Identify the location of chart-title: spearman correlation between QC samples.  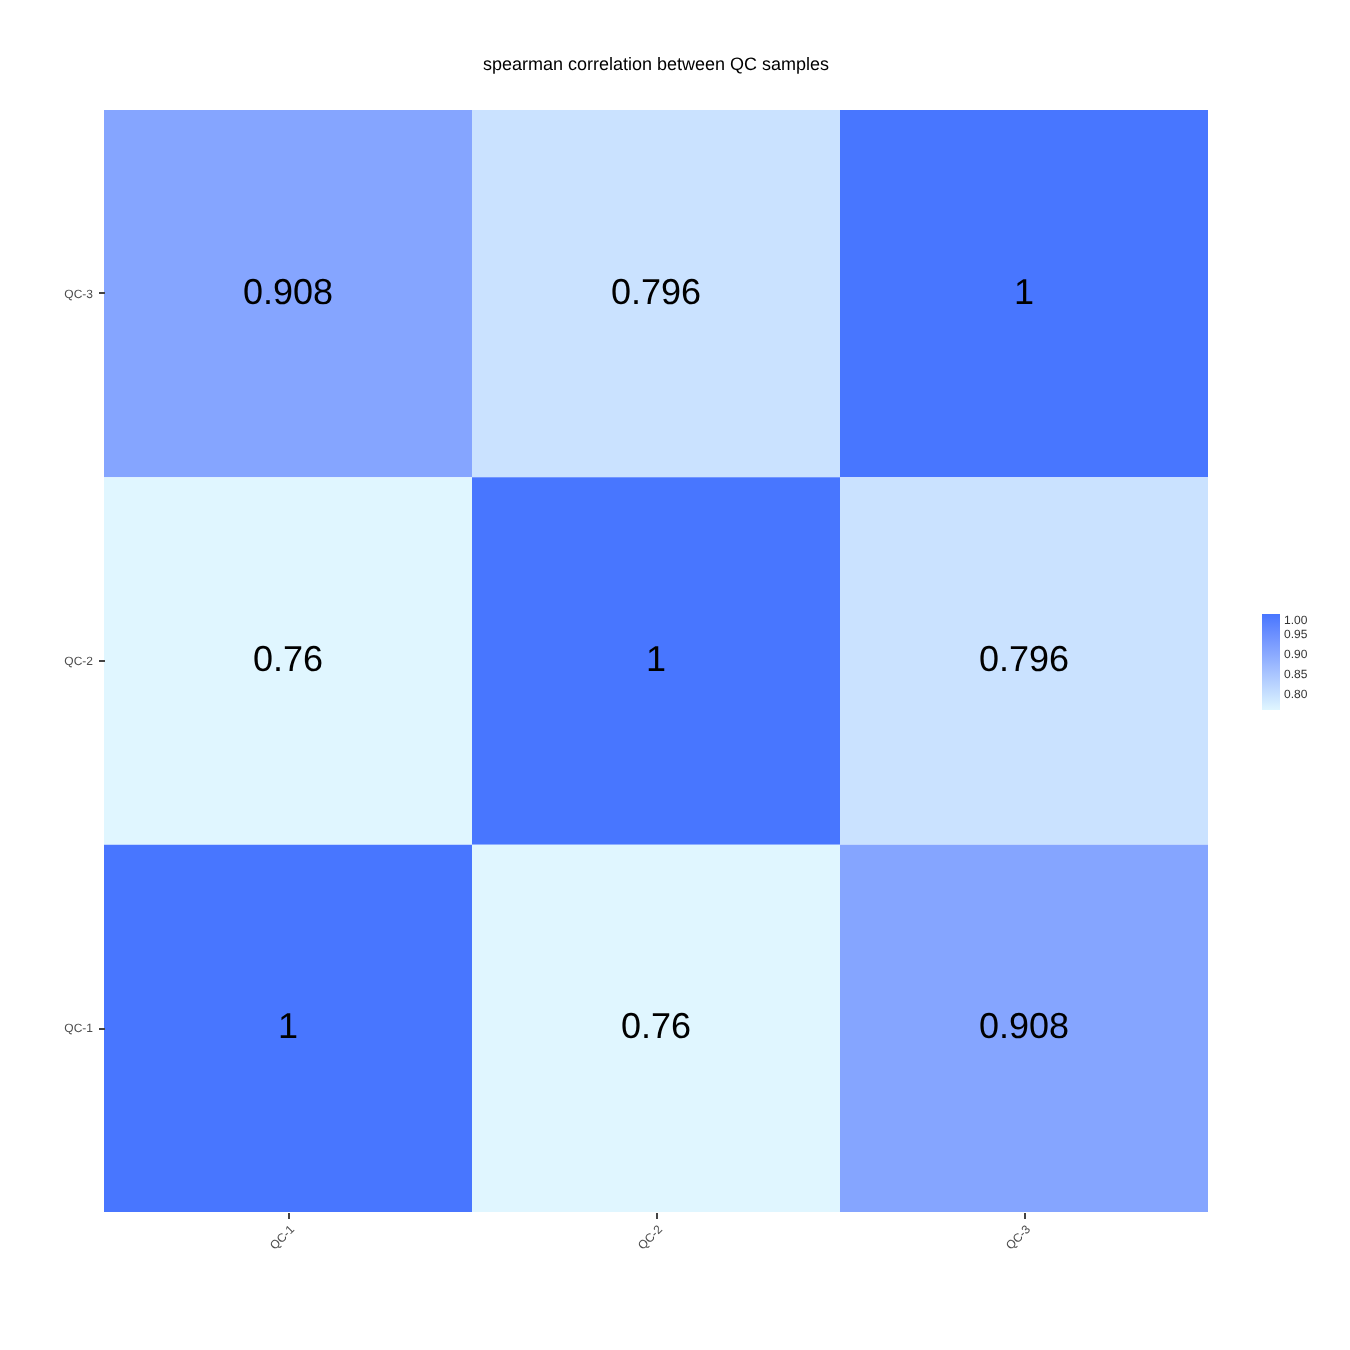
(656, 64).